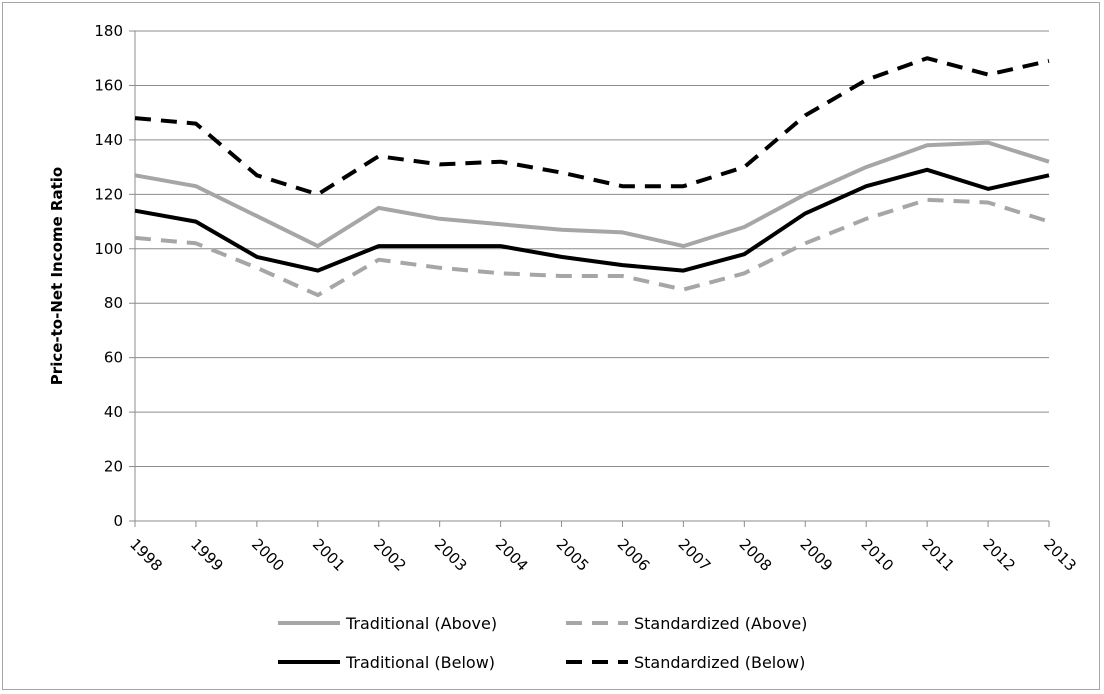 The width and height of the screenshot is (1104, 694). Describe the element at coordinates (108, 194) in the screenshot. I see `y-tick-label: 120` at that location.